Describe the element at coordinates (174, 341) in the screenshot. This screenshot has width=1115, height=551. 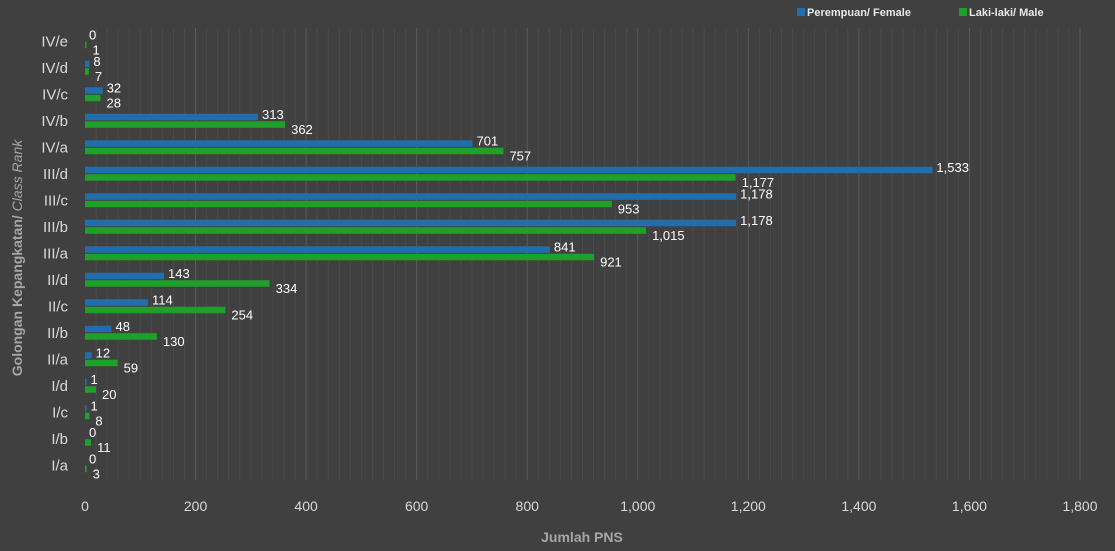
I see `data-label-male: 130` at that location.